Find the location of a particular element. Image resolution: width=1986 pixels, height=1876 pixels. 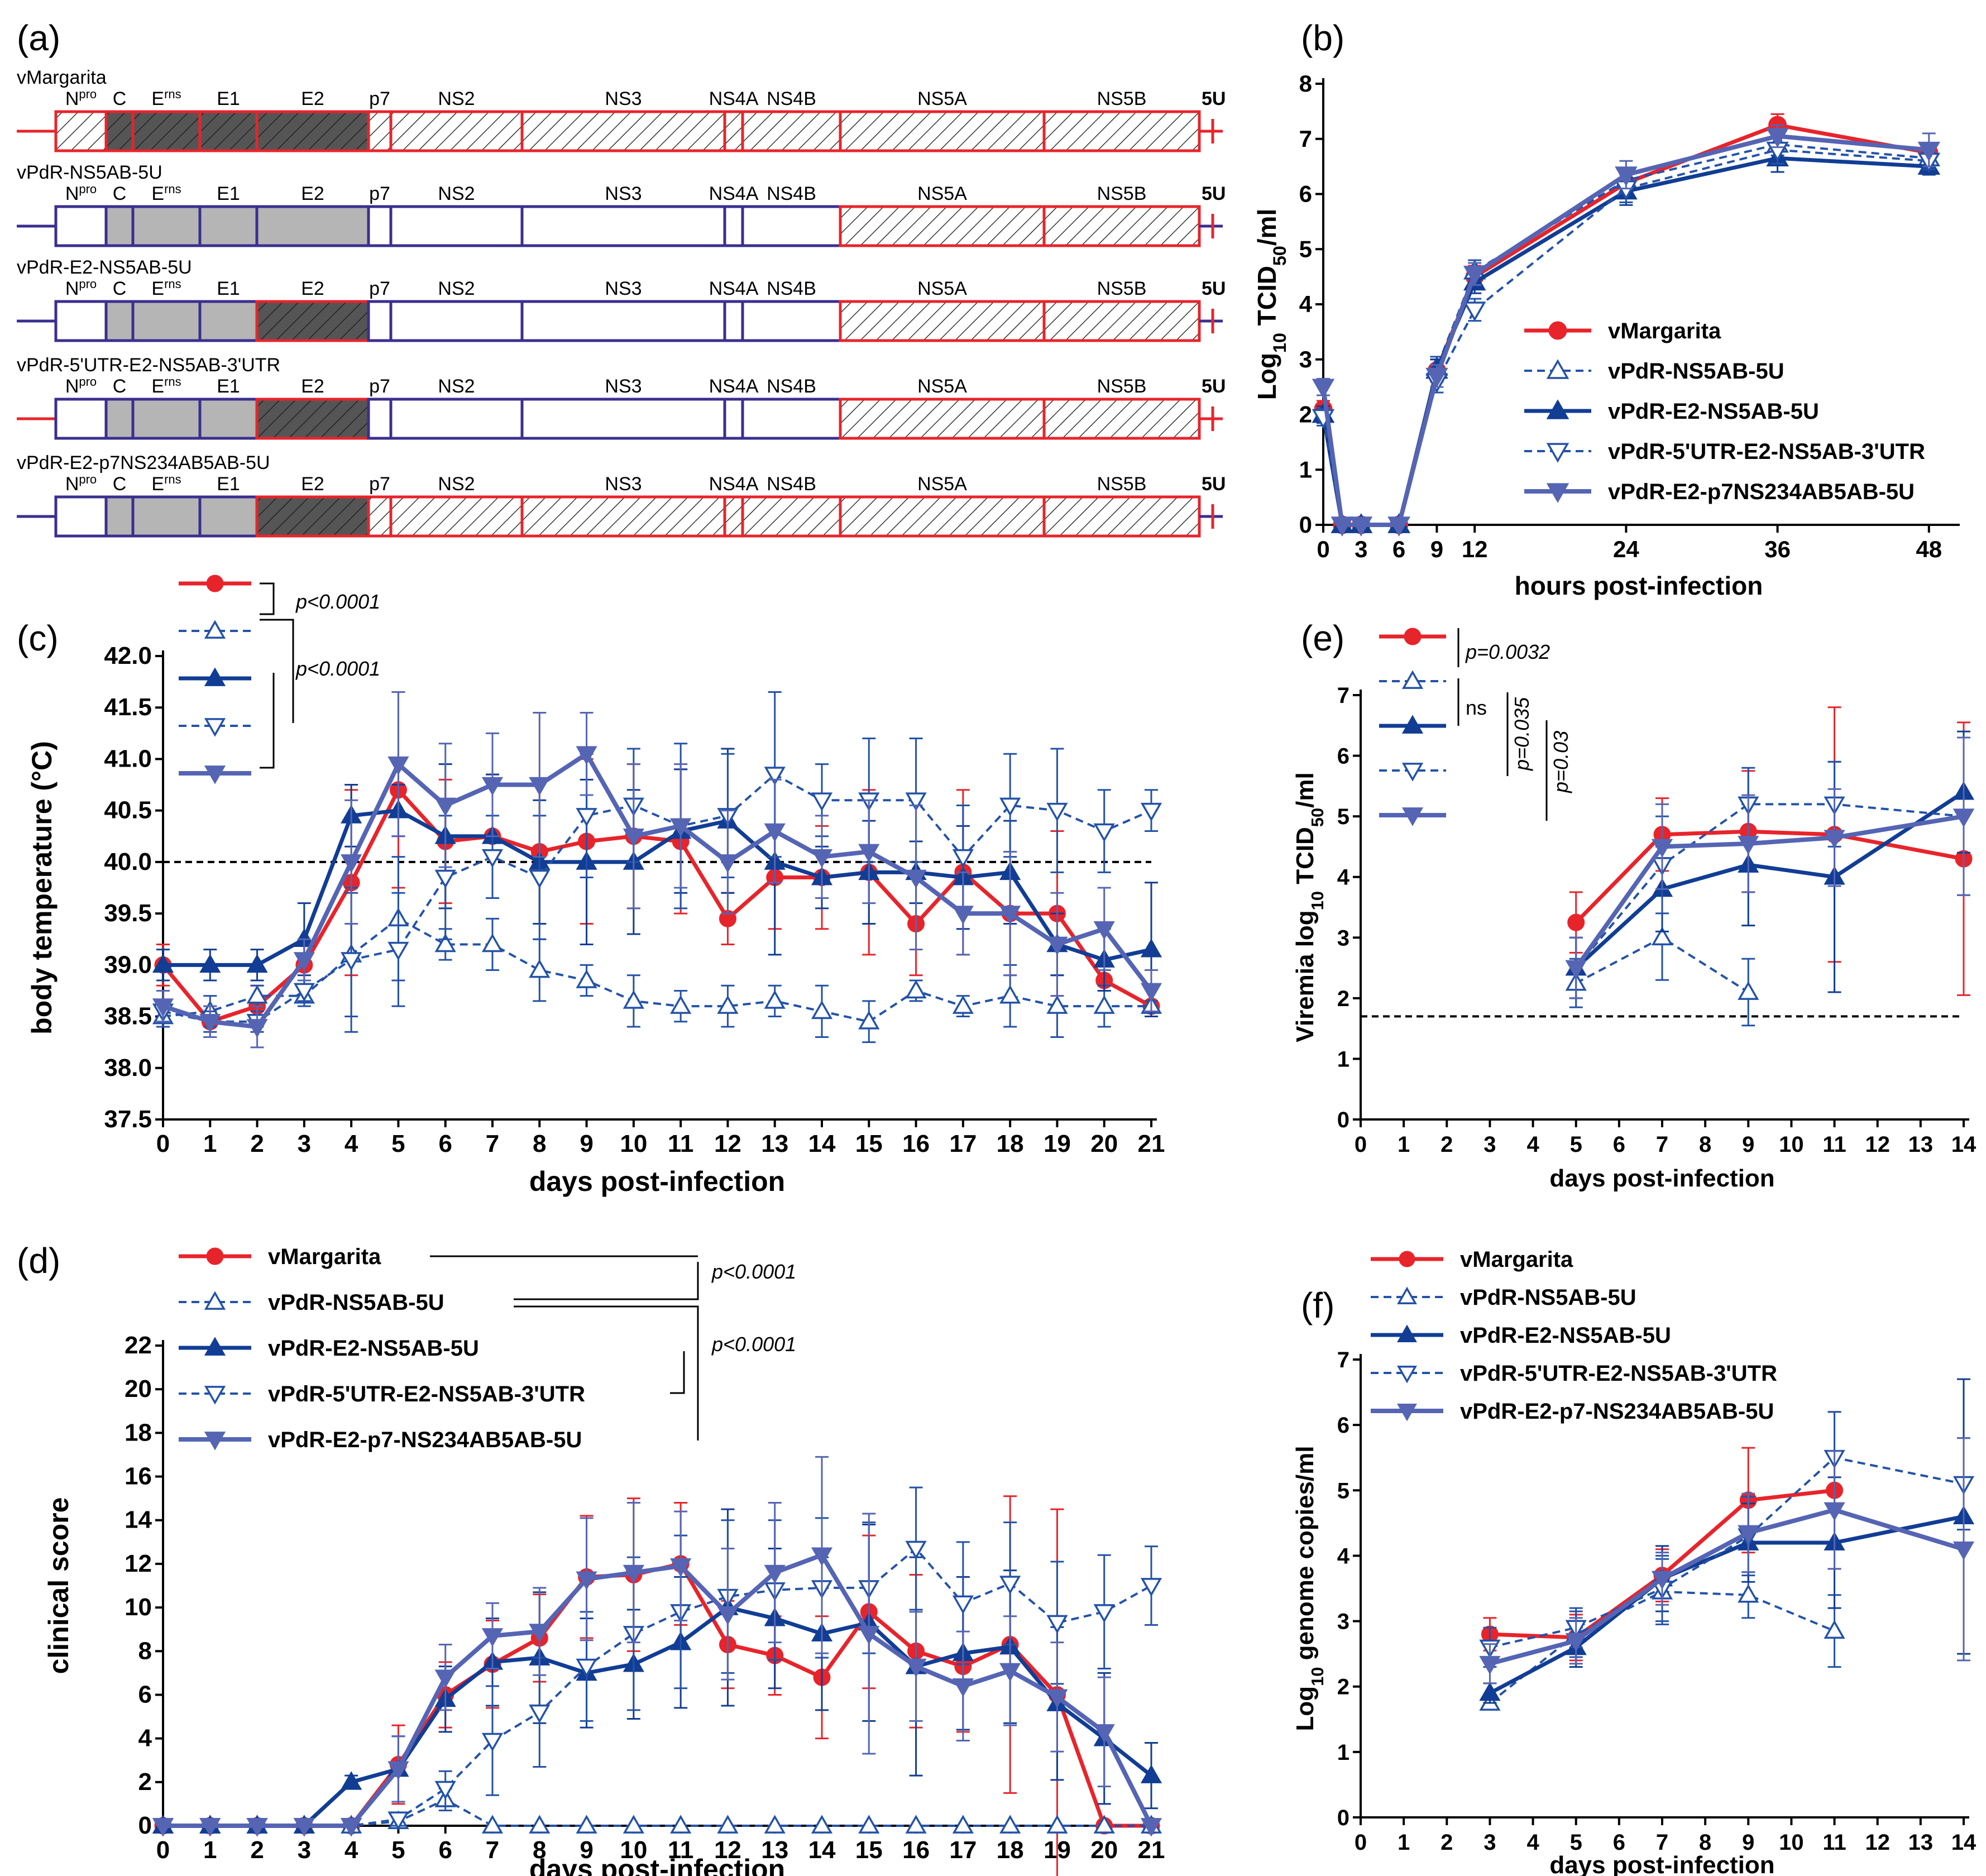

legend-label: vPdR-E2-p7NS234AB5AB-5U is located at coordinates (1761, 492).